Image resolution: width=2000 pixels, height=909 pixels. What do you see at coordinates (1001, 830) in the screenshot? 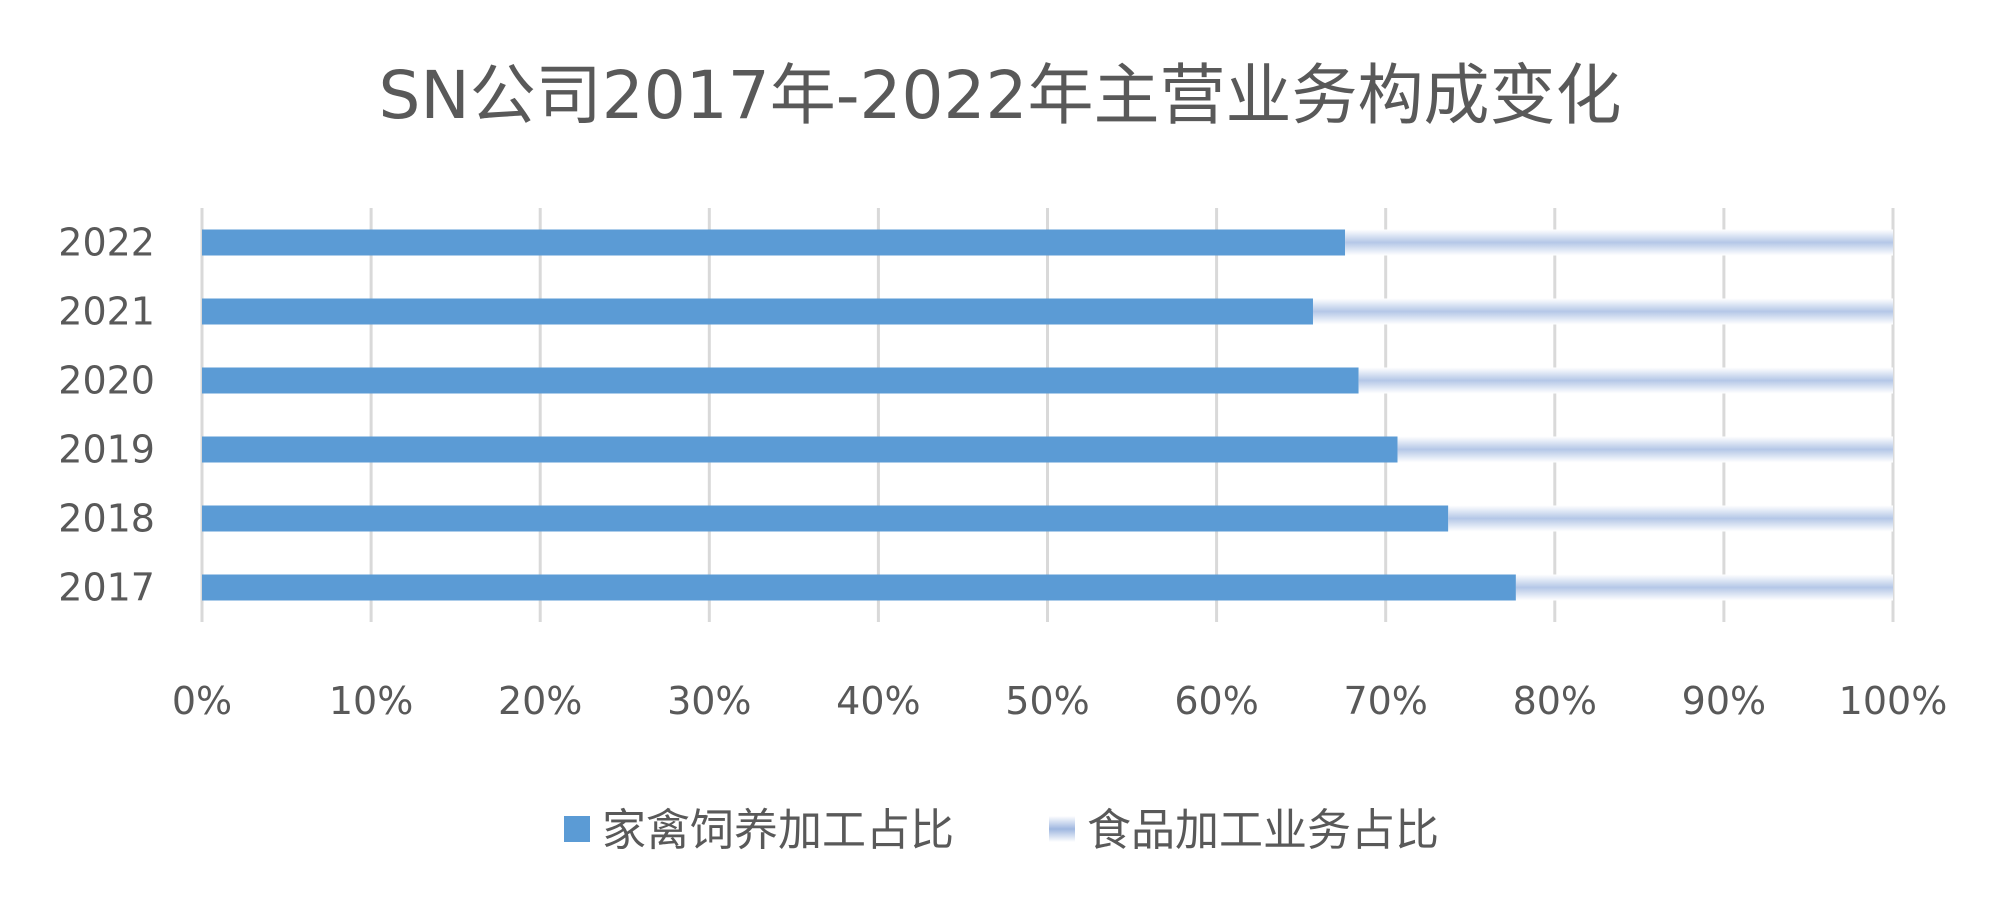
I see `legend: 家禽饲养加工占比 食品加工业务占比` at bounding box center [1001, 830].